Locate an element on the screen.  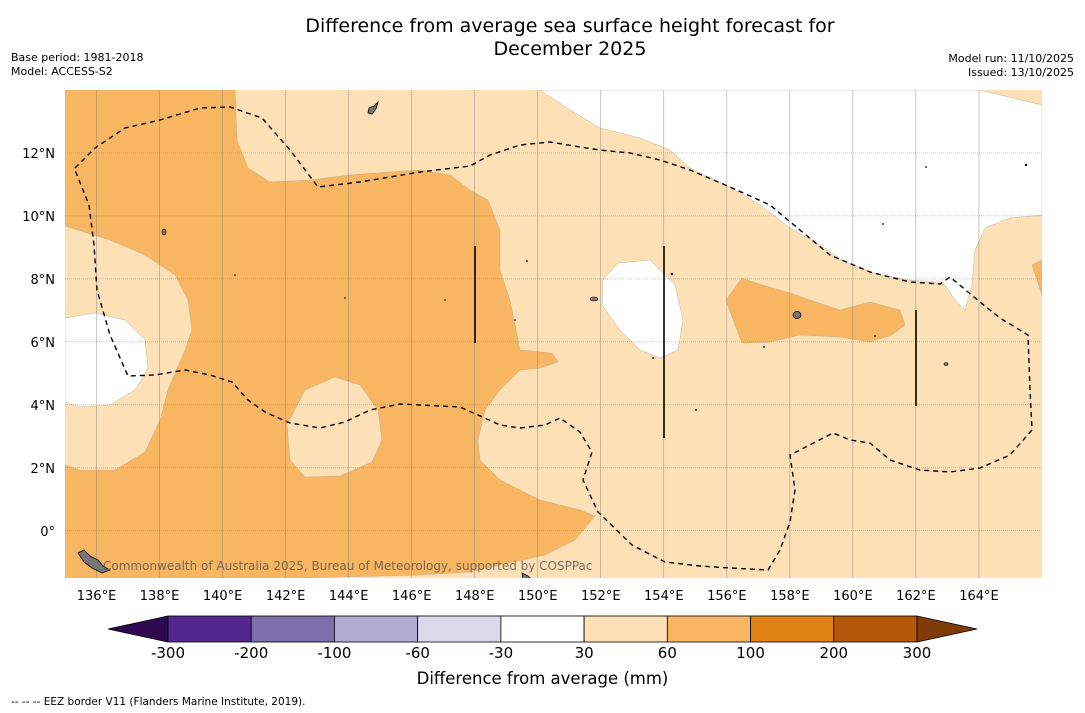
longitude-label: 142°E is located at coordinates (286, 596).